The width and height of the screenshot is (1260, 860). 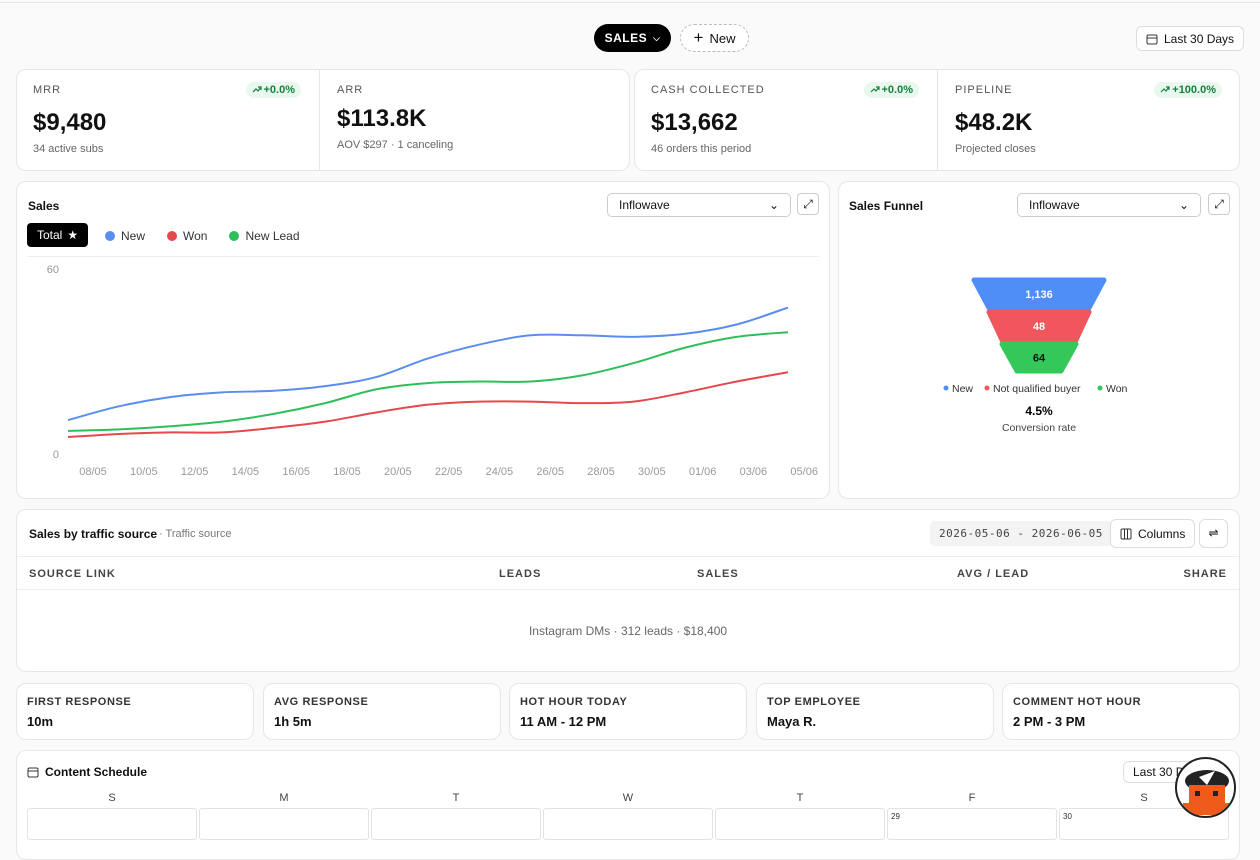 I want to click on day-number: 29, so click(x=895, y=816).